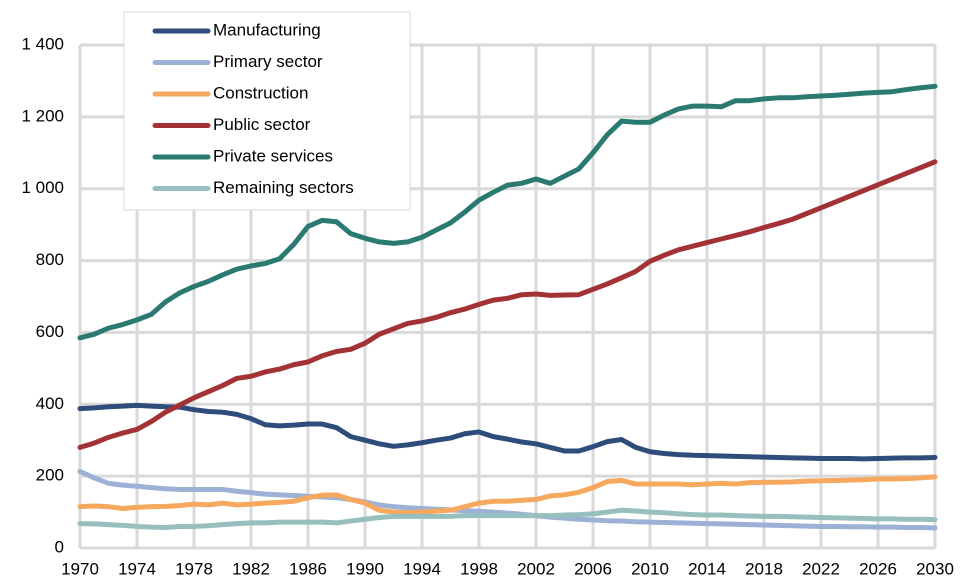 This screenshot has height=581, width=962. Describe the element at coordinates (593, 568) in the screenshot. I see `x-tick-label: 2006` at that location.